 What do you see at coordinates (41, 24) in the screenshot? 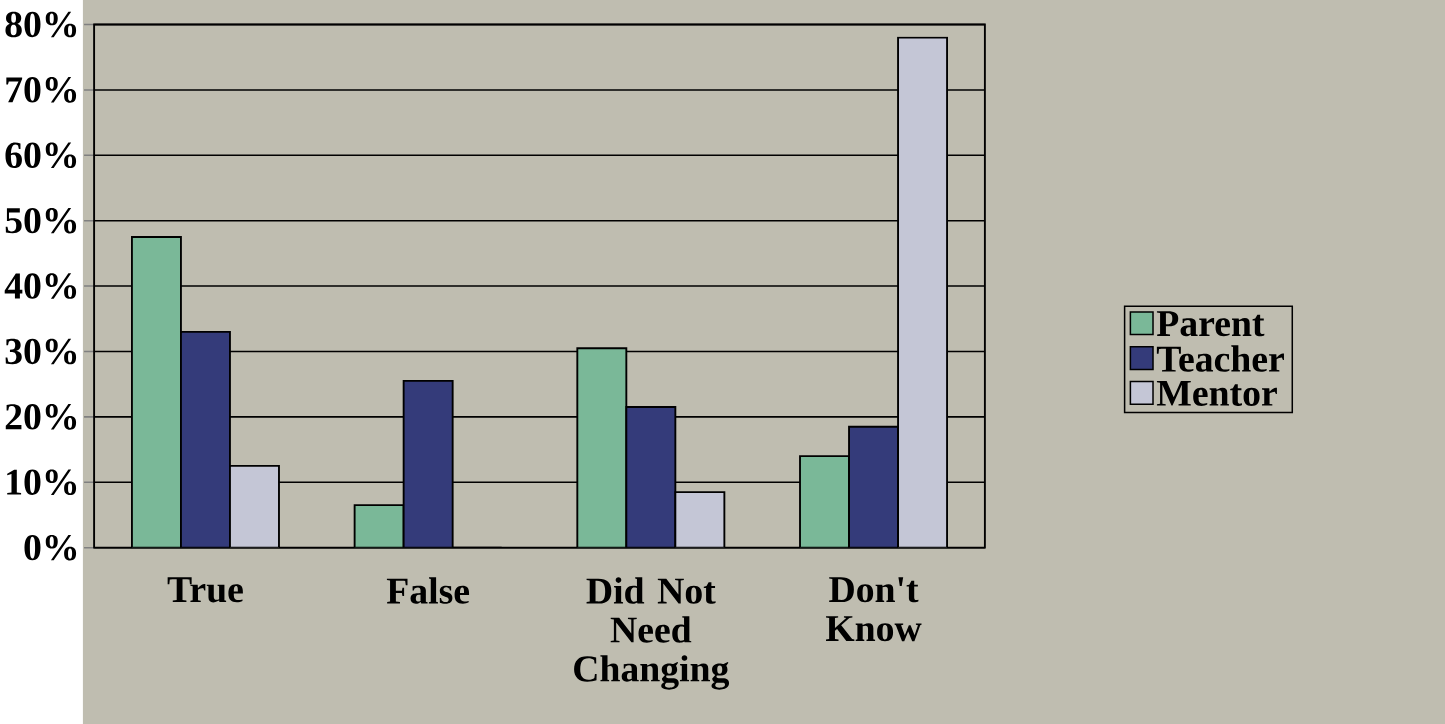
I see `y-tick-label: 80%` at bounding box center [41, 24].